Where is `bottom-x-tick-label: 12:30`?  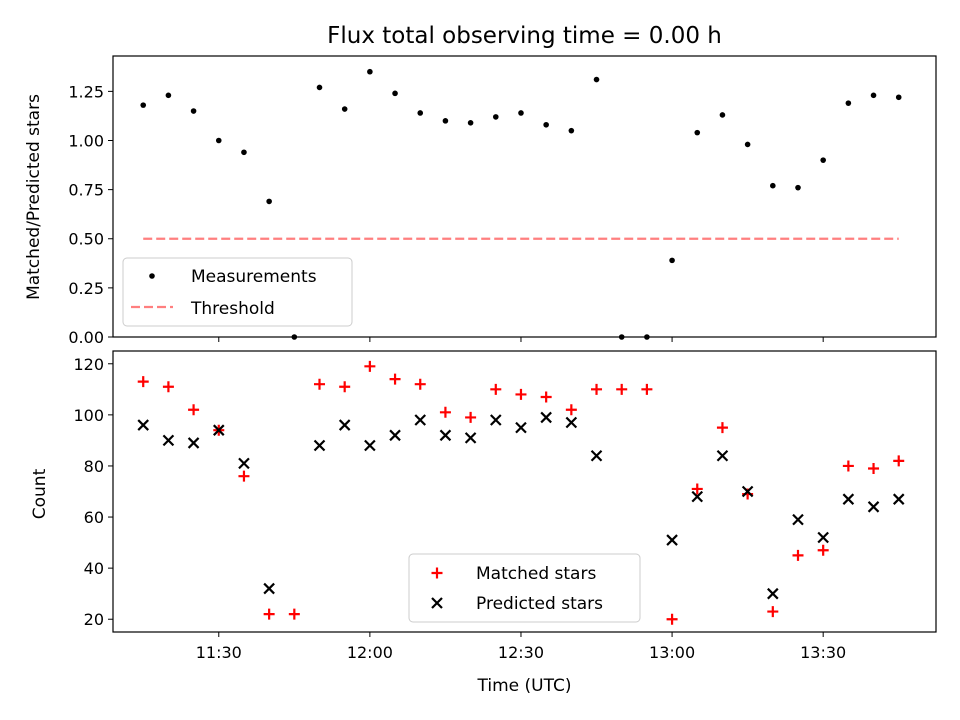
bottom-x-tick-label: 12:30 is located at coordinates (521, 652).